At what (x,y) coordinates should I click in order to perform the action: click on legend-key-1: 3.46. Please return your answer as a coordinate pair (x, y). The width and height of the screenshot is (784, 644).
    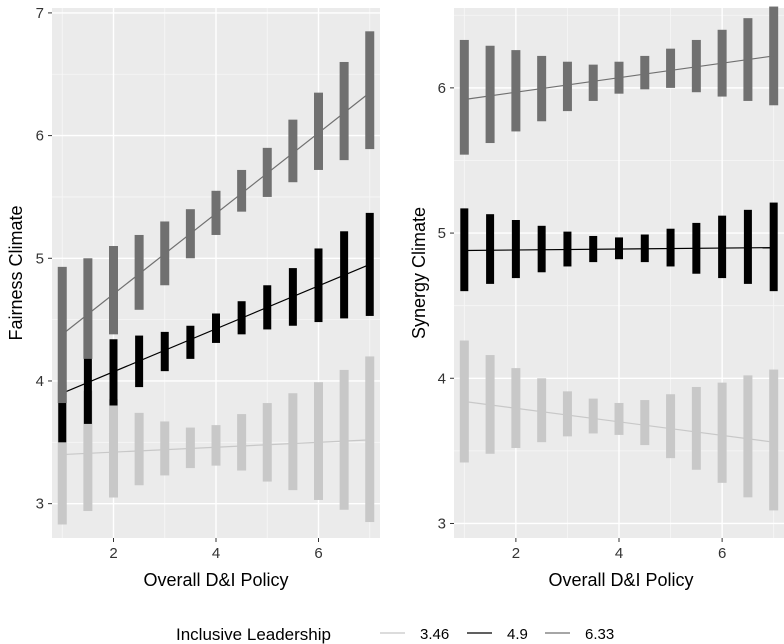
    Looking at the image, I should click on (414, 634).